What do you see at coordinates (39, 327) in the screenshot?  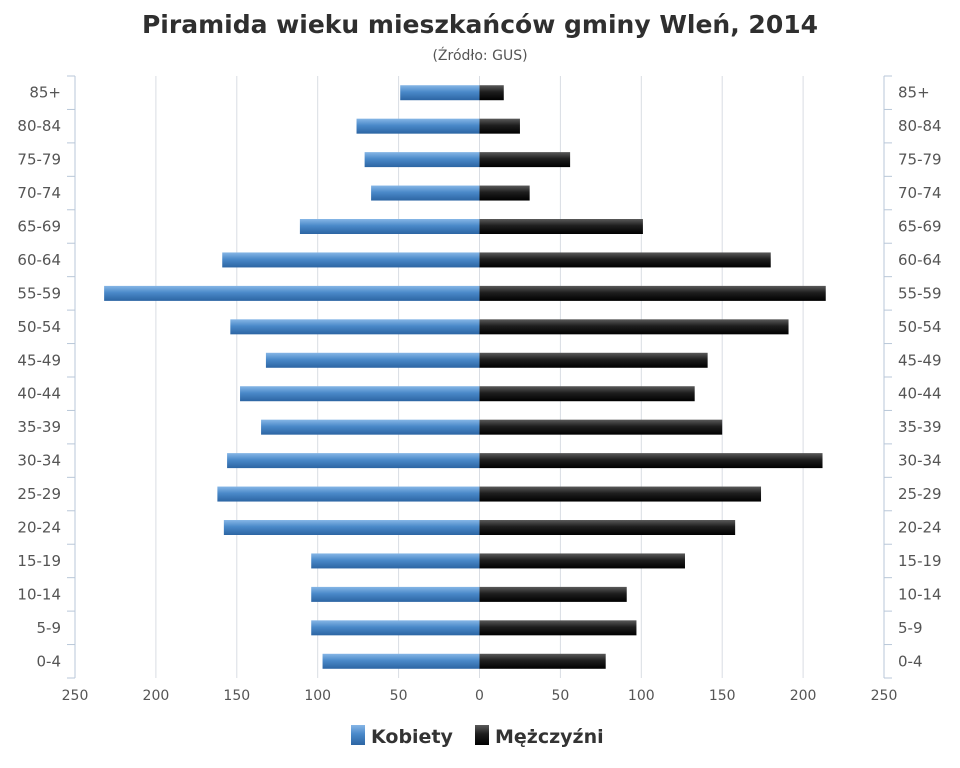 I see `category-label-left: 50-54` at bounding box center [39, 327].